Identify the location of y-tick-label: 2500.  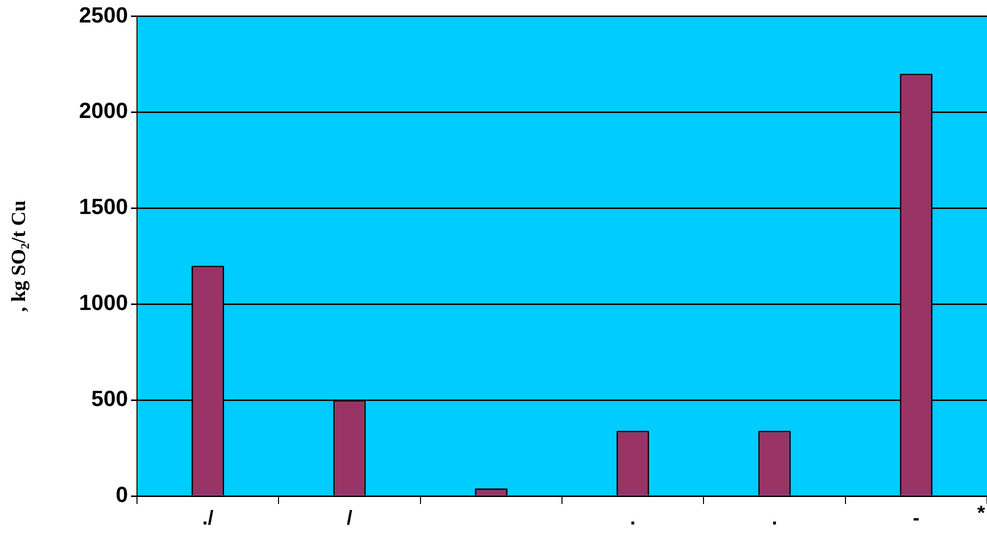
(103, 15).